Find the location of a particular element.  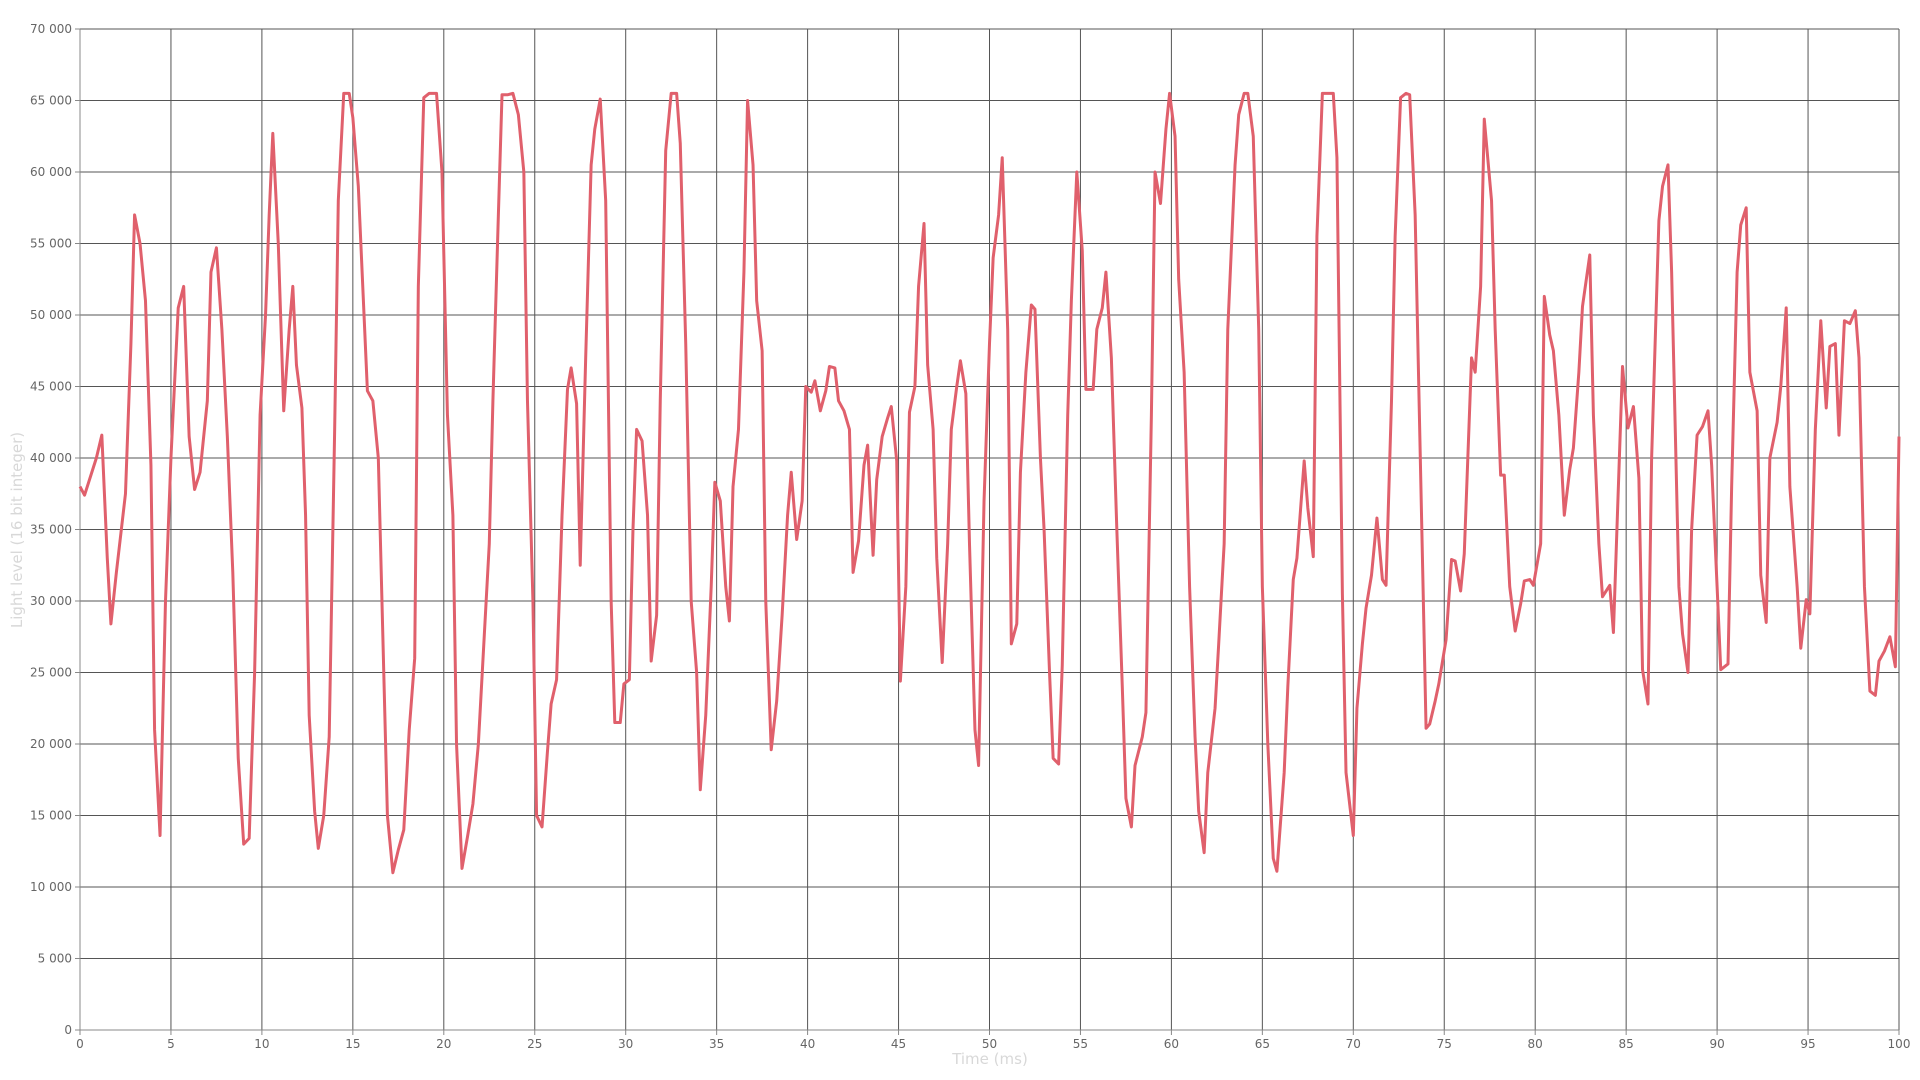

x-tick-label: 50 is located at coordinates (989, 1044).